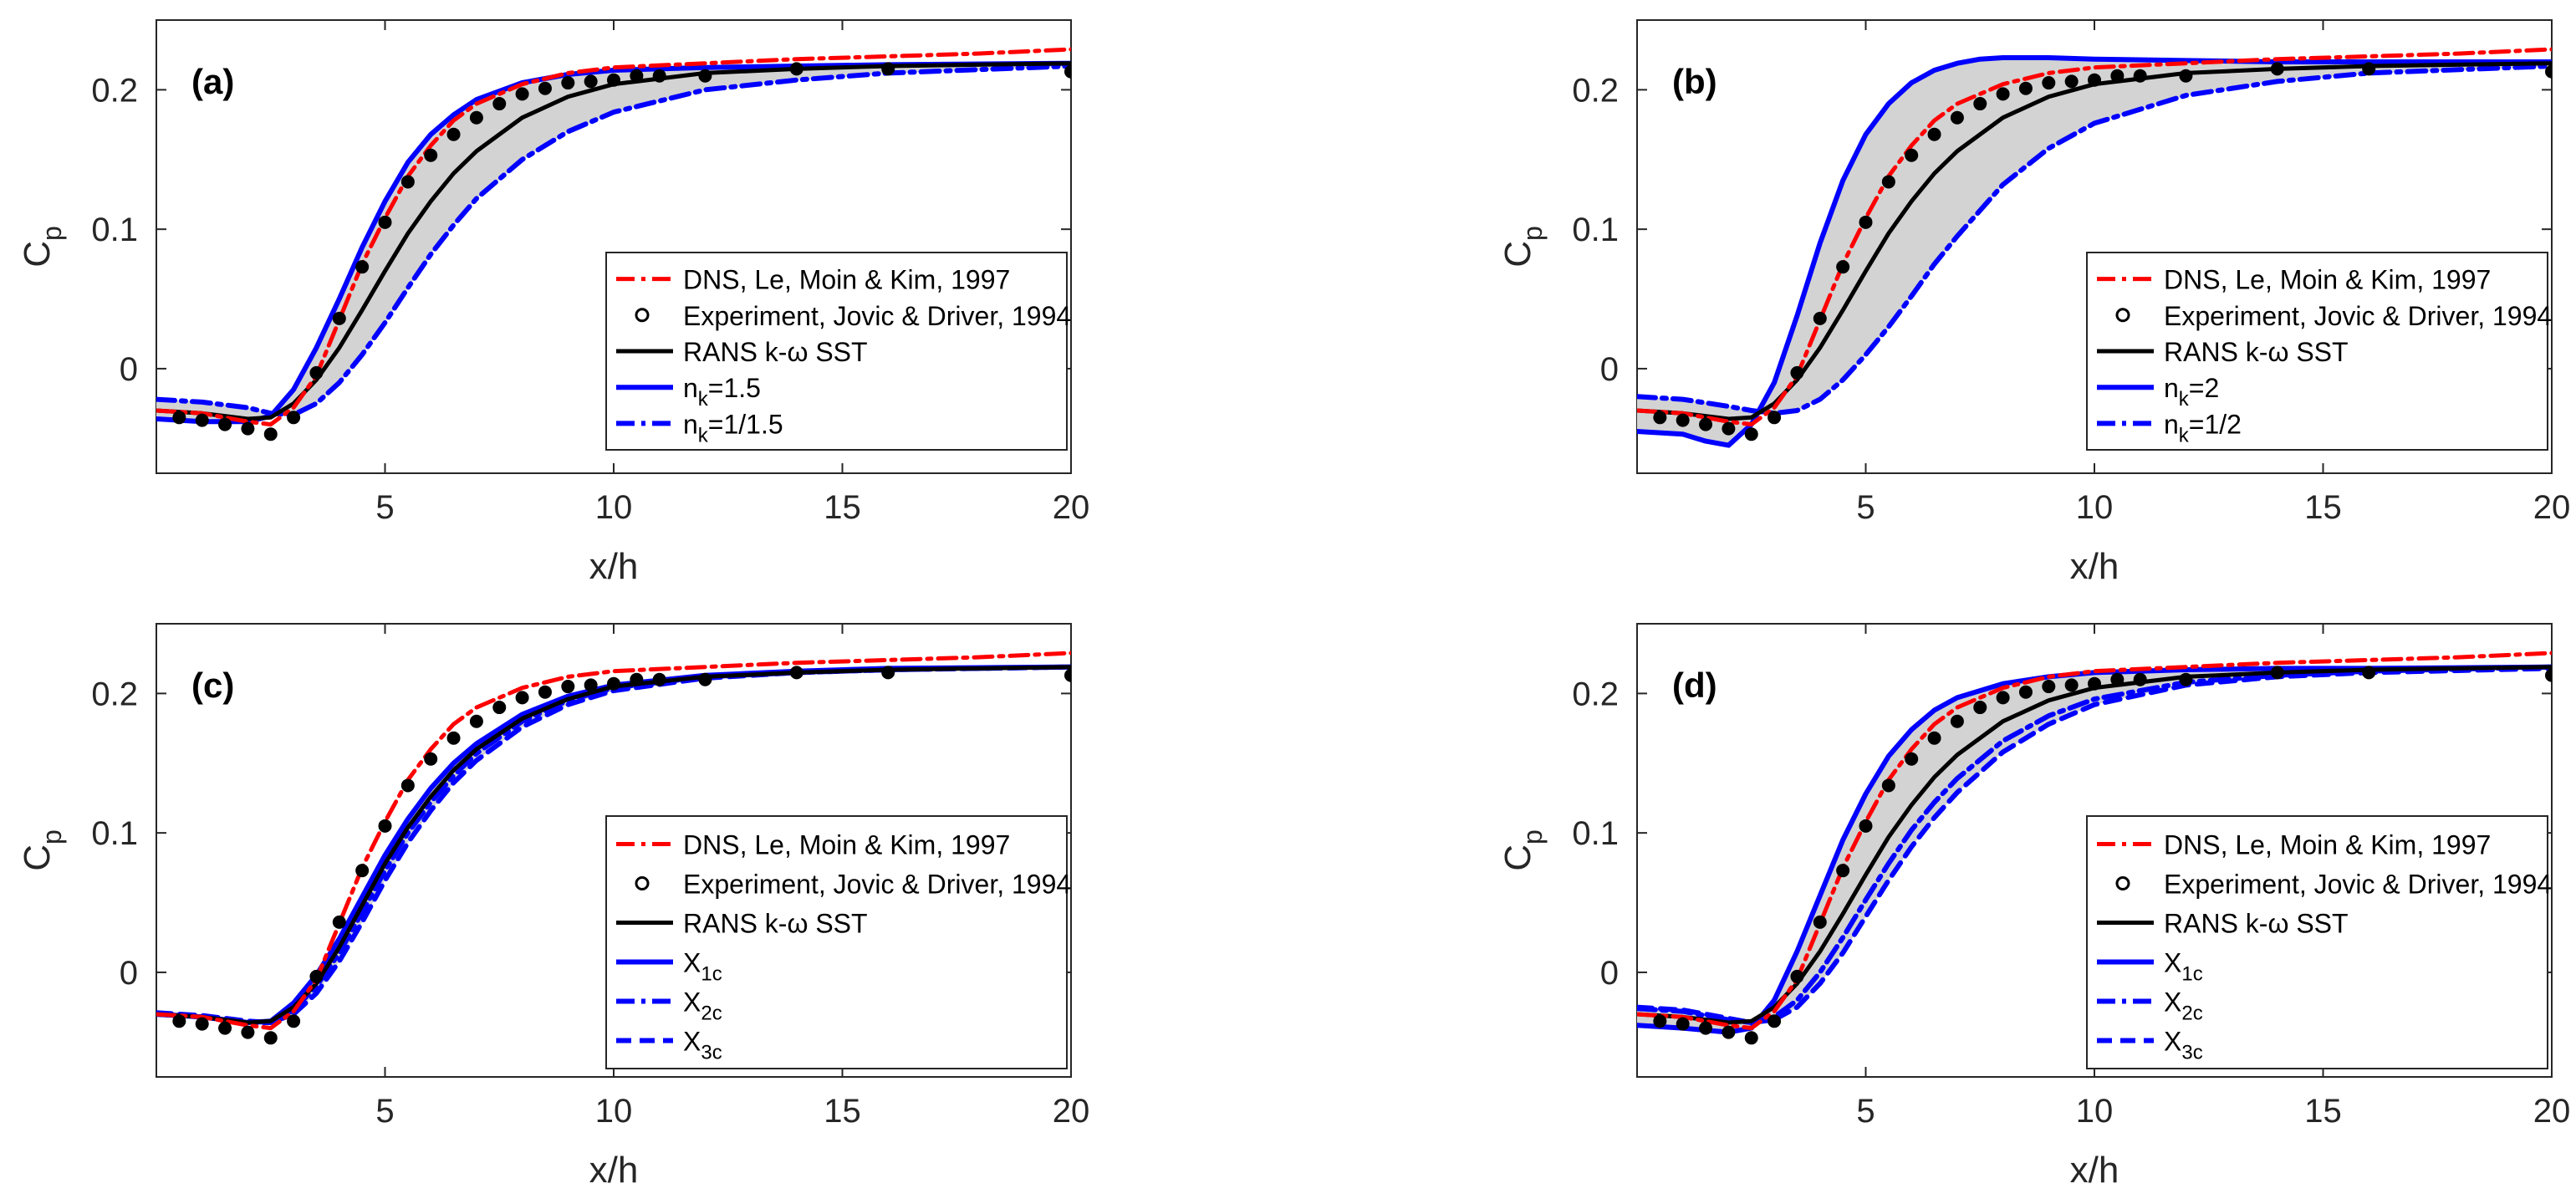 This screenshot has height=1199, width=2576. What do you see at coordinates (1694, 81) in the screenshot?
I see `panel-label: (b)` at bounding box center [1694, 81].